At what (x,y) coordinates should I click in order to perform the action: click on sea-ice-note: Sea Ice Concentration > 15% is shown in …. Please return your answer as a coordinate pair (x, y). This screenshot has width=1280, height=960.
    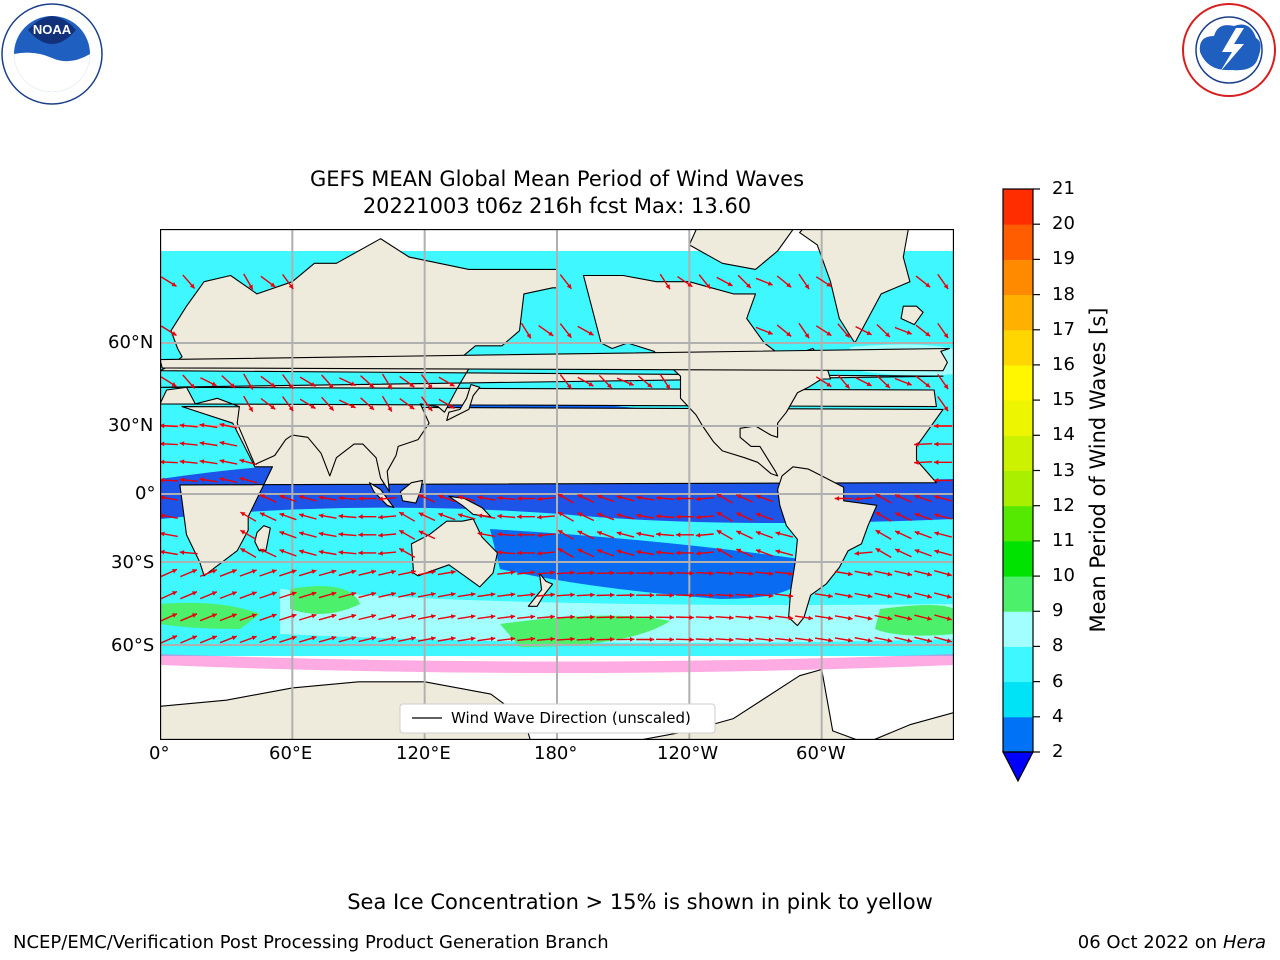
    Looking at the image, I should click on (640, 902).